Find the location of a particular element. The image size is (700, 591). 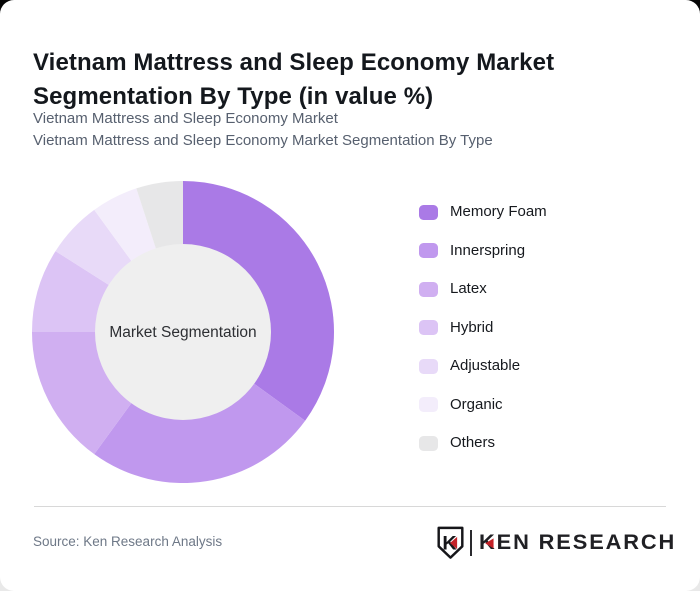

ken-research-shield-icon: K is located at coordinates (450, 542).